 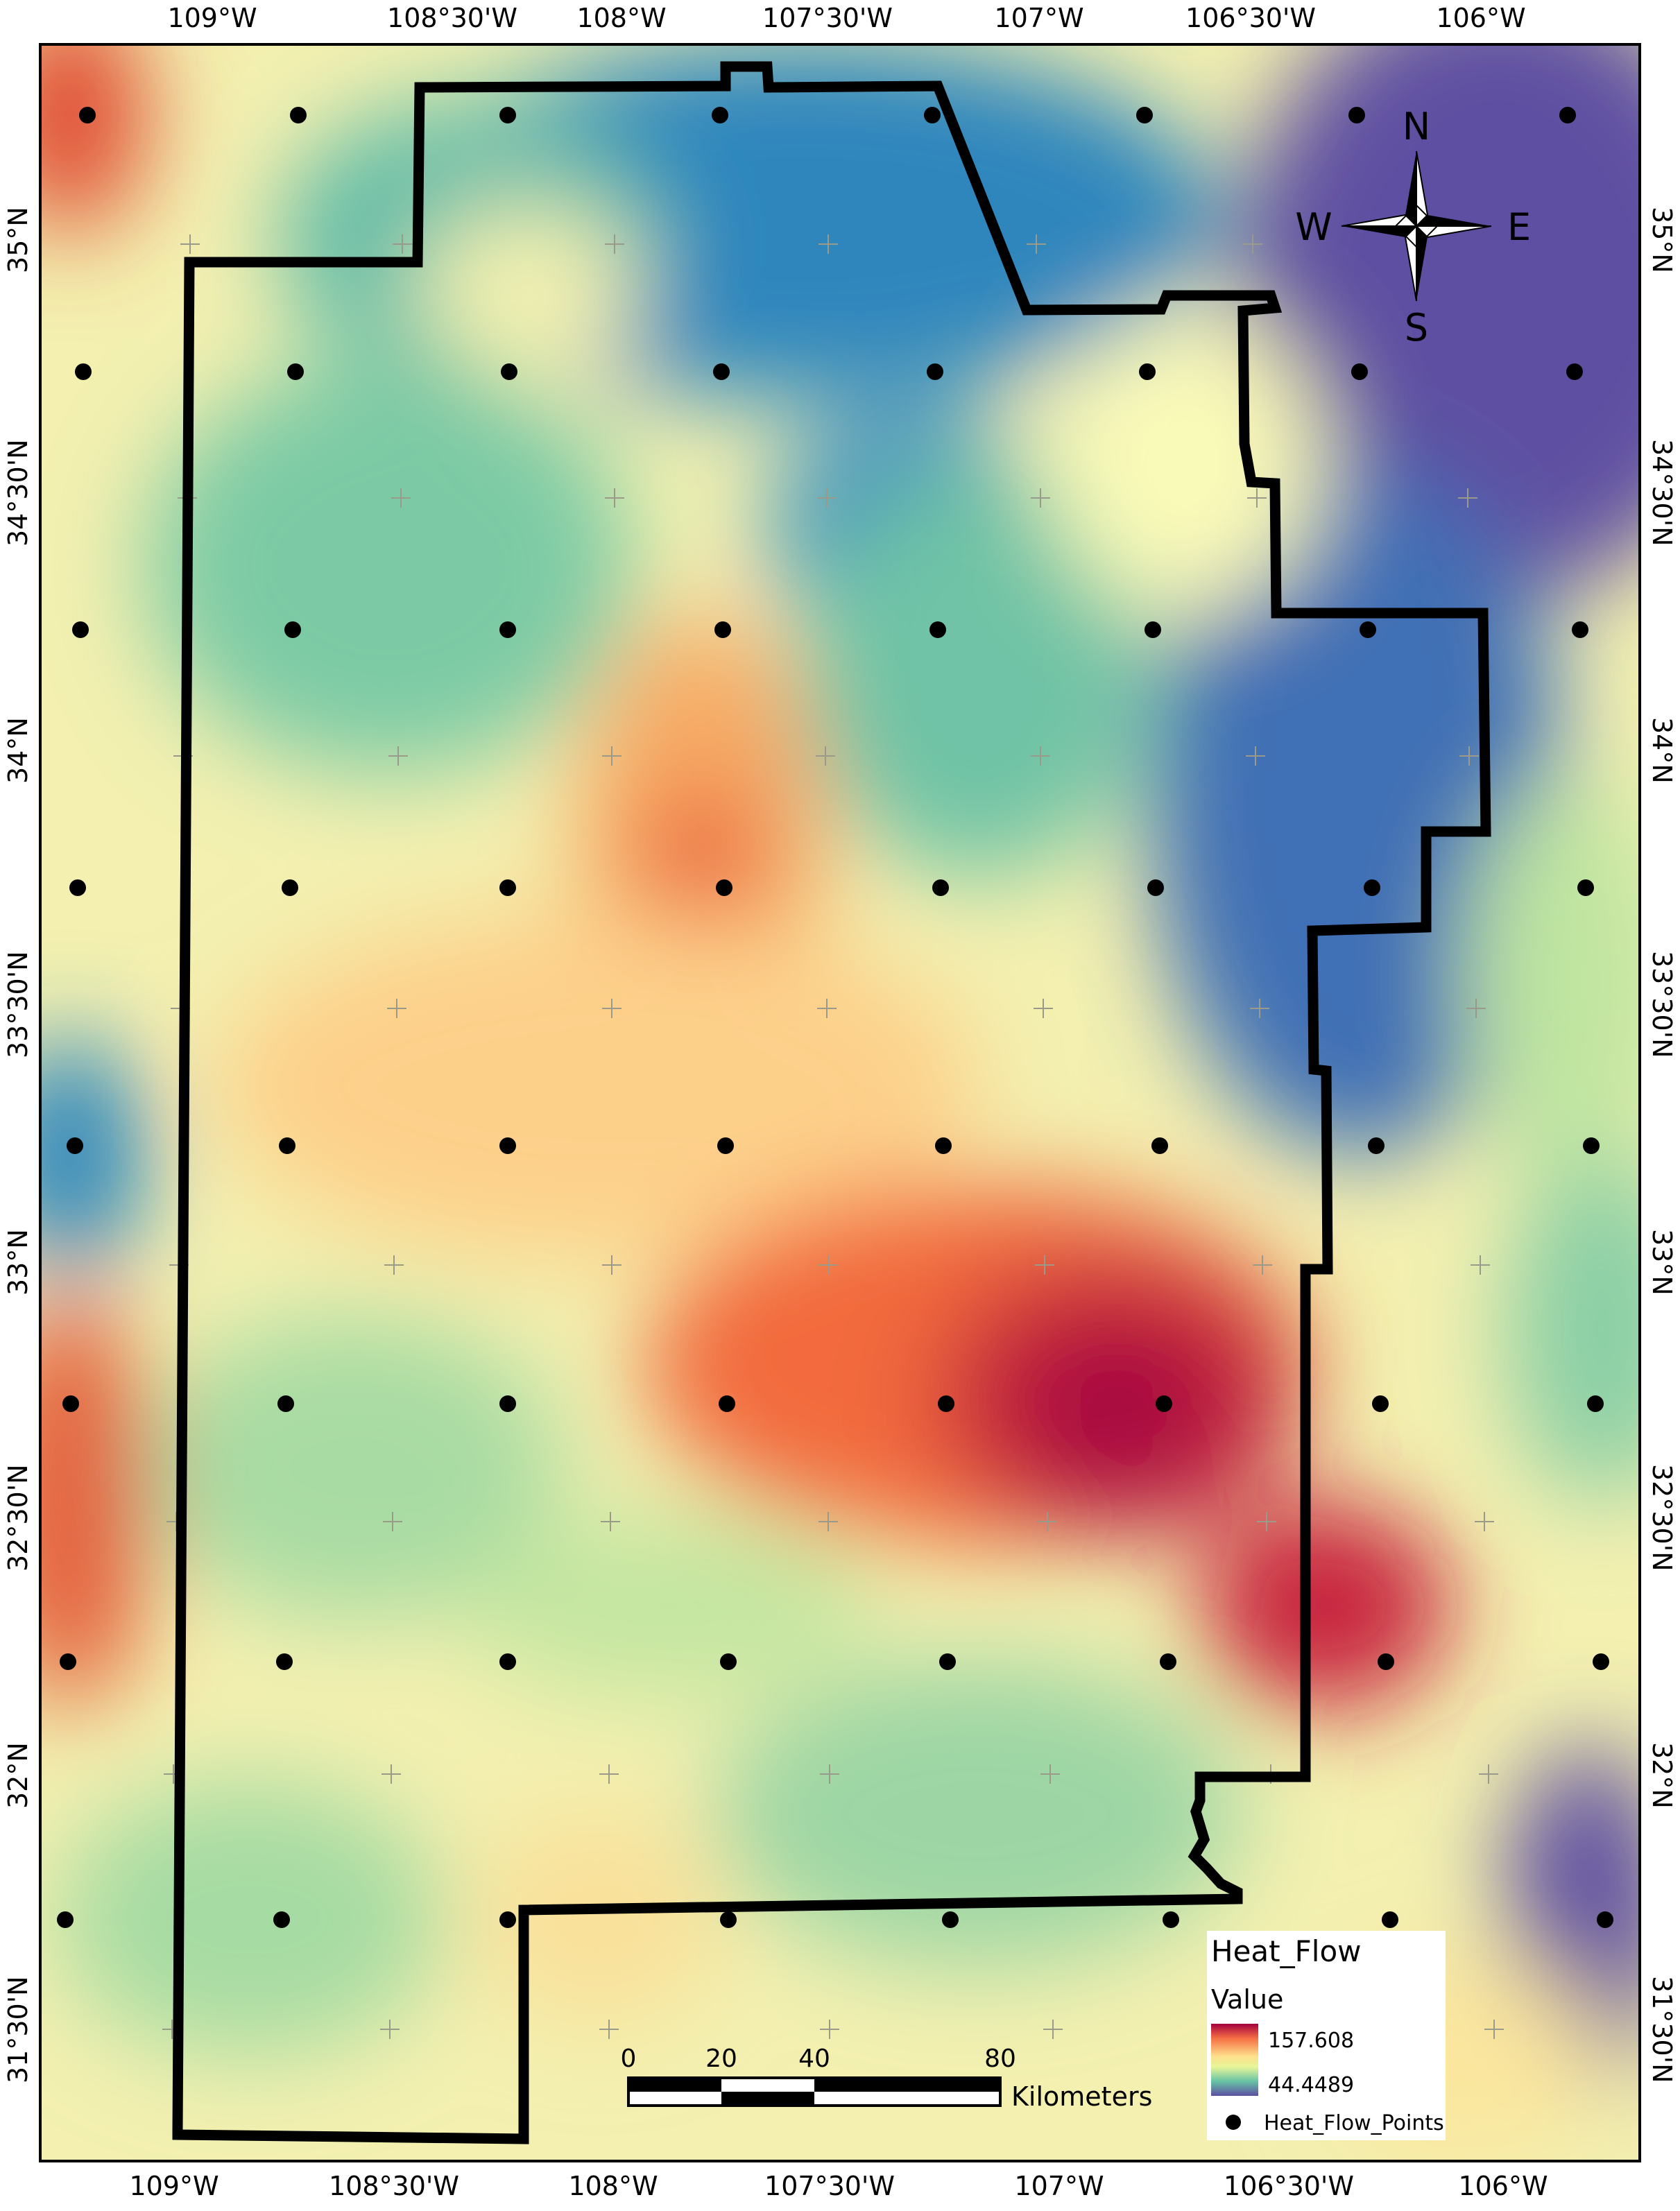 What do you see at coordinates (1354, 2123) in the screenshot?
I see `legend-points-label: Heat_Flow_Points` at bounding box center [1354, 2123].